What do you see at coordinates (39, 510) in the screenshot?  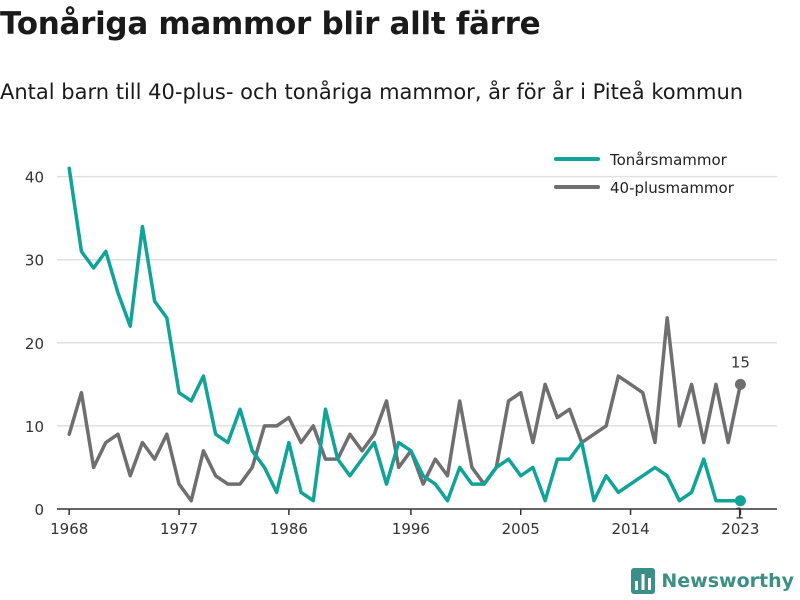 I see `y-tick-label: 0` at bounding box center [39, 510].